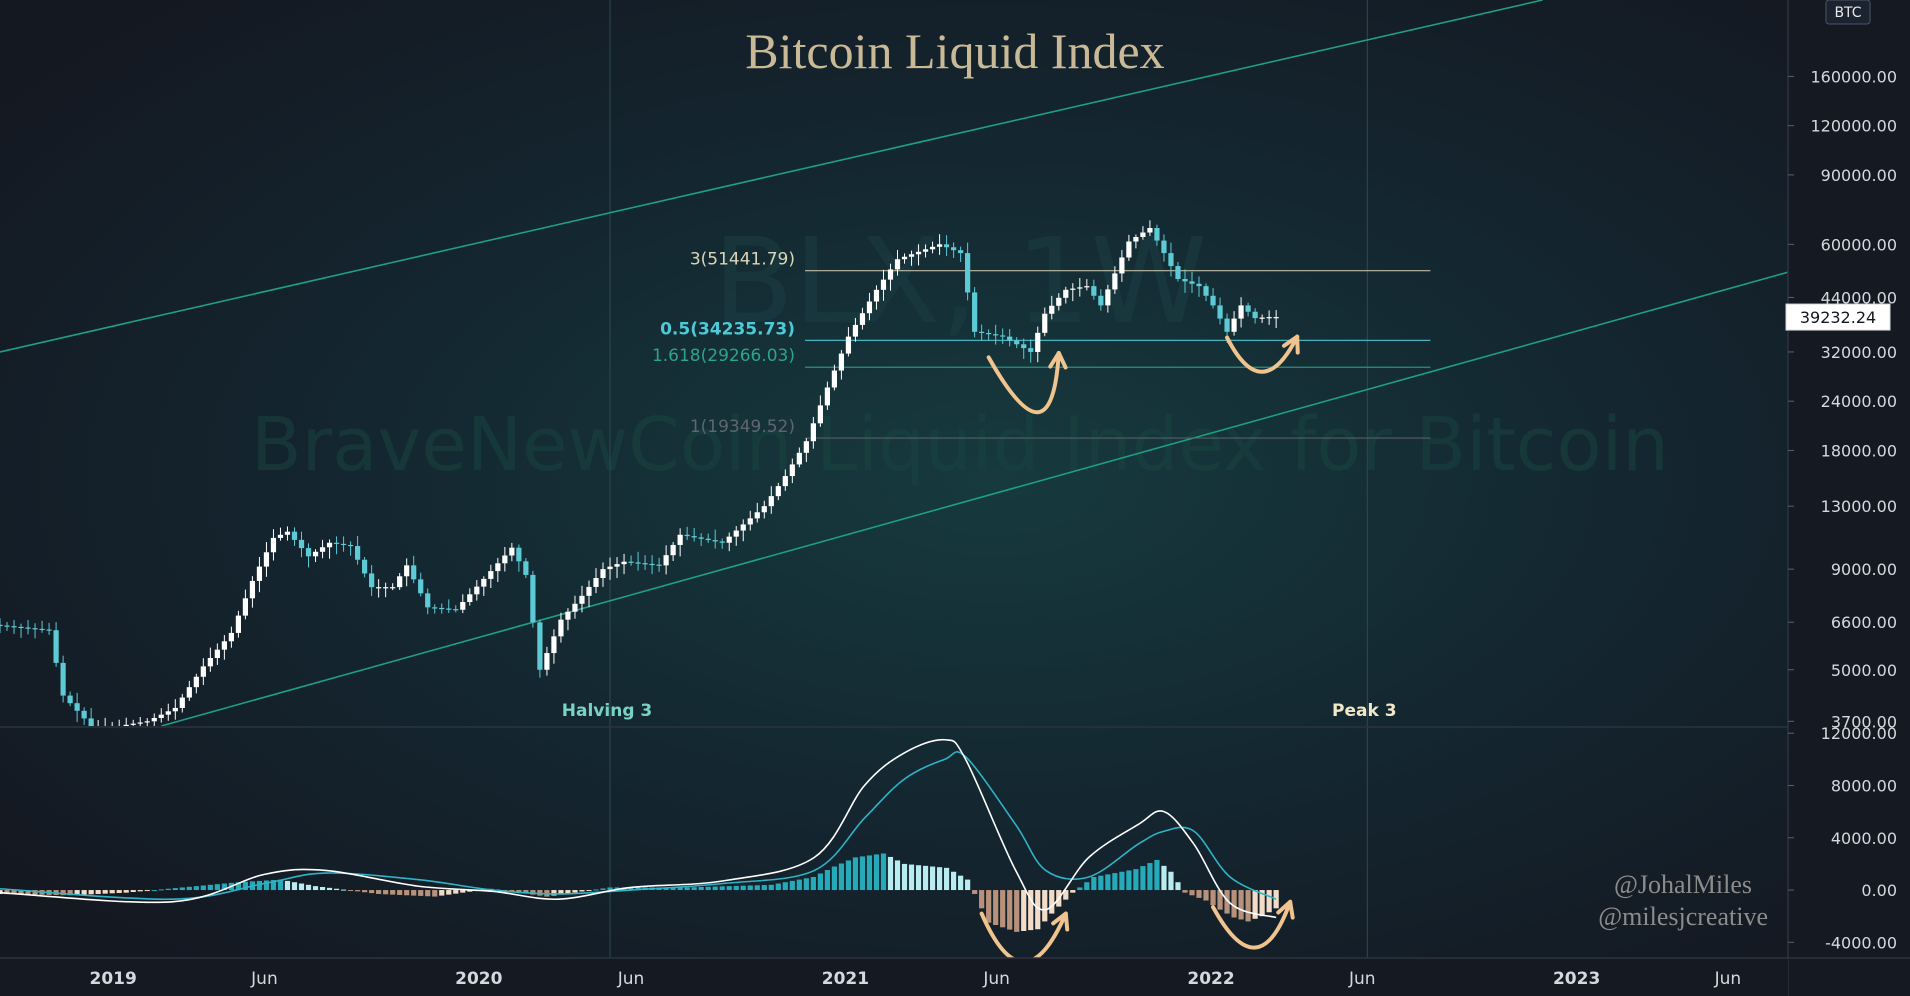 The image size is (1910, 996). What do you see at coordinates (1879, 890) in the screenshot?
I see `macd-tick-label: 0.00` at bounding box center [1879, 890].